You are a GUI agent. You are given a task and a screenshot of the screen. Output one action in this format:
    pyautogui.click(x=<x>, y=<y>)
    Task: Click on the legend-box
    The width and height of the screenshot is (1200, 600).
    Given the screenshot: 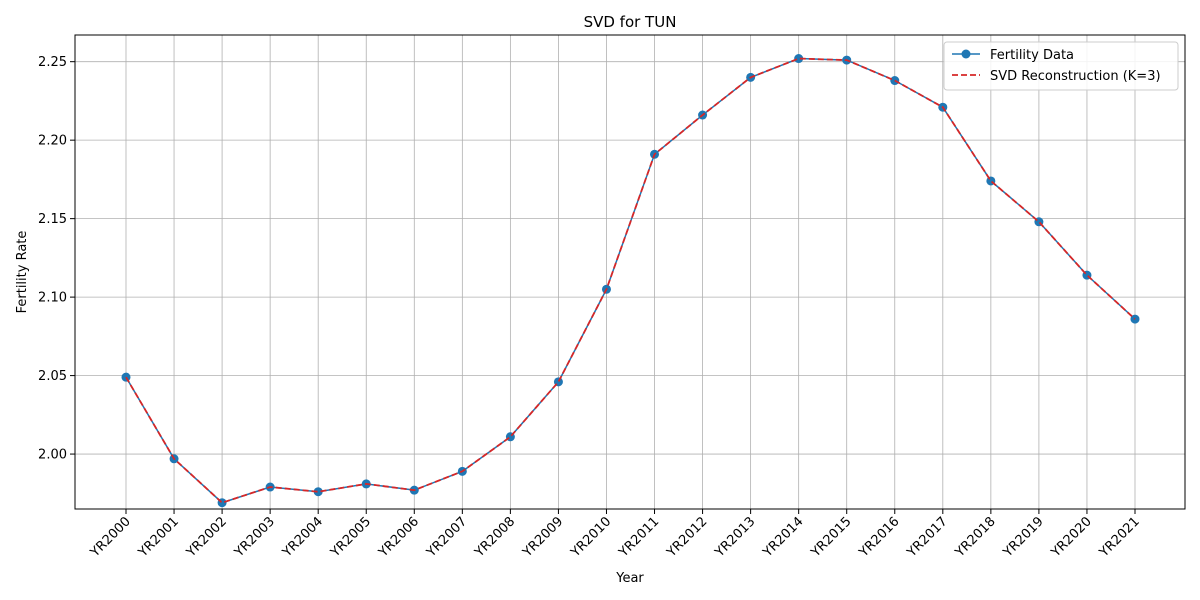 What is the action you would take?
    pyautogui.click(x=1061, y=66)
    